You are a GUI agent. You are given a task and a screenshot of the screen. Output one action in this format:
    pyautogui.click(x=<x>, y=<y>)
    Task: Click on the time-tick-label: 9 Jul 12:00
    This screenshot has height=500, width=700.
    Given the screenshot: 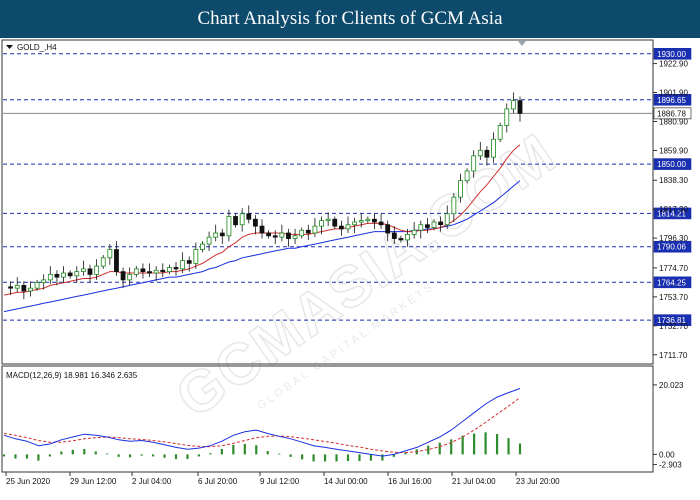 What is the action you would take?
    pyautogui.click(x=280, y=481)
    